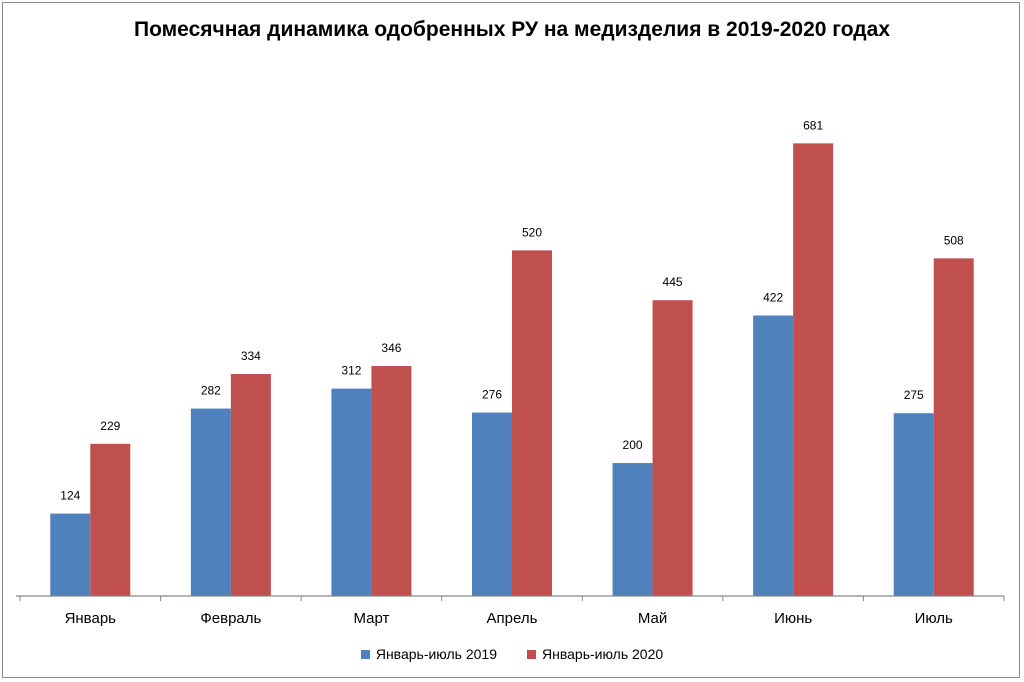 The image size is (1024, 682). I want to click on legend-item-2020: Январь-июль 2020, so click(595, 654).